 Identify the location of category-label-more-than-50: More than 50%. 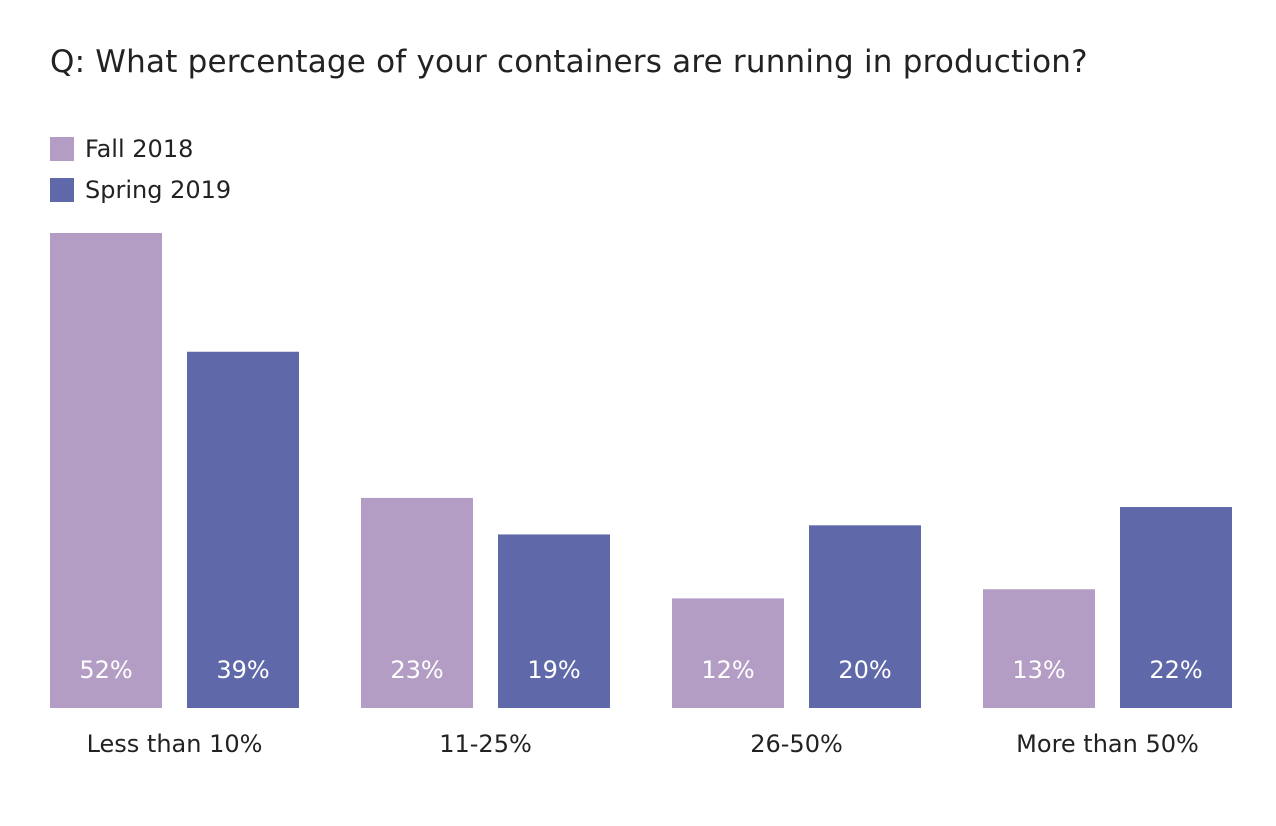
(1107, 744).